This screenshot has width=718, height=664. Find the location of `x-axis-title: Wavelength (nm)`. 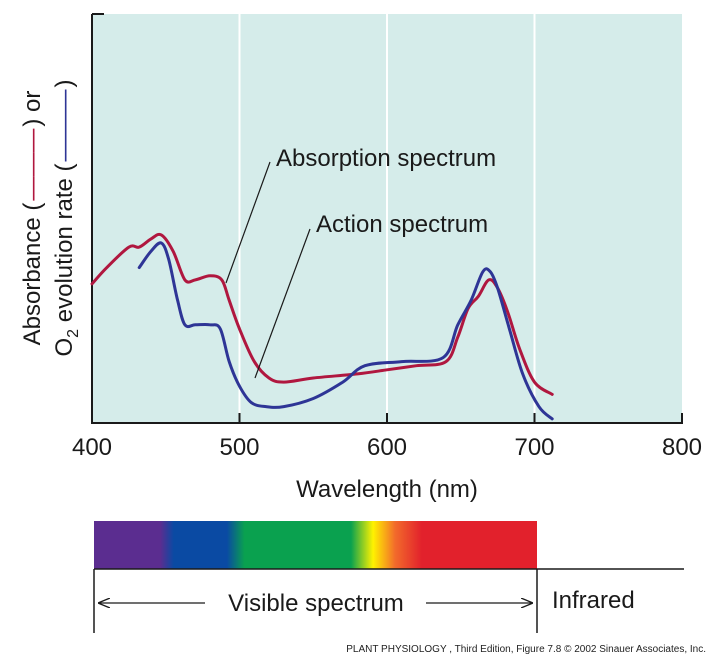

x-axis-title: Wavelength (nm) is located at coordinates (387, 489).